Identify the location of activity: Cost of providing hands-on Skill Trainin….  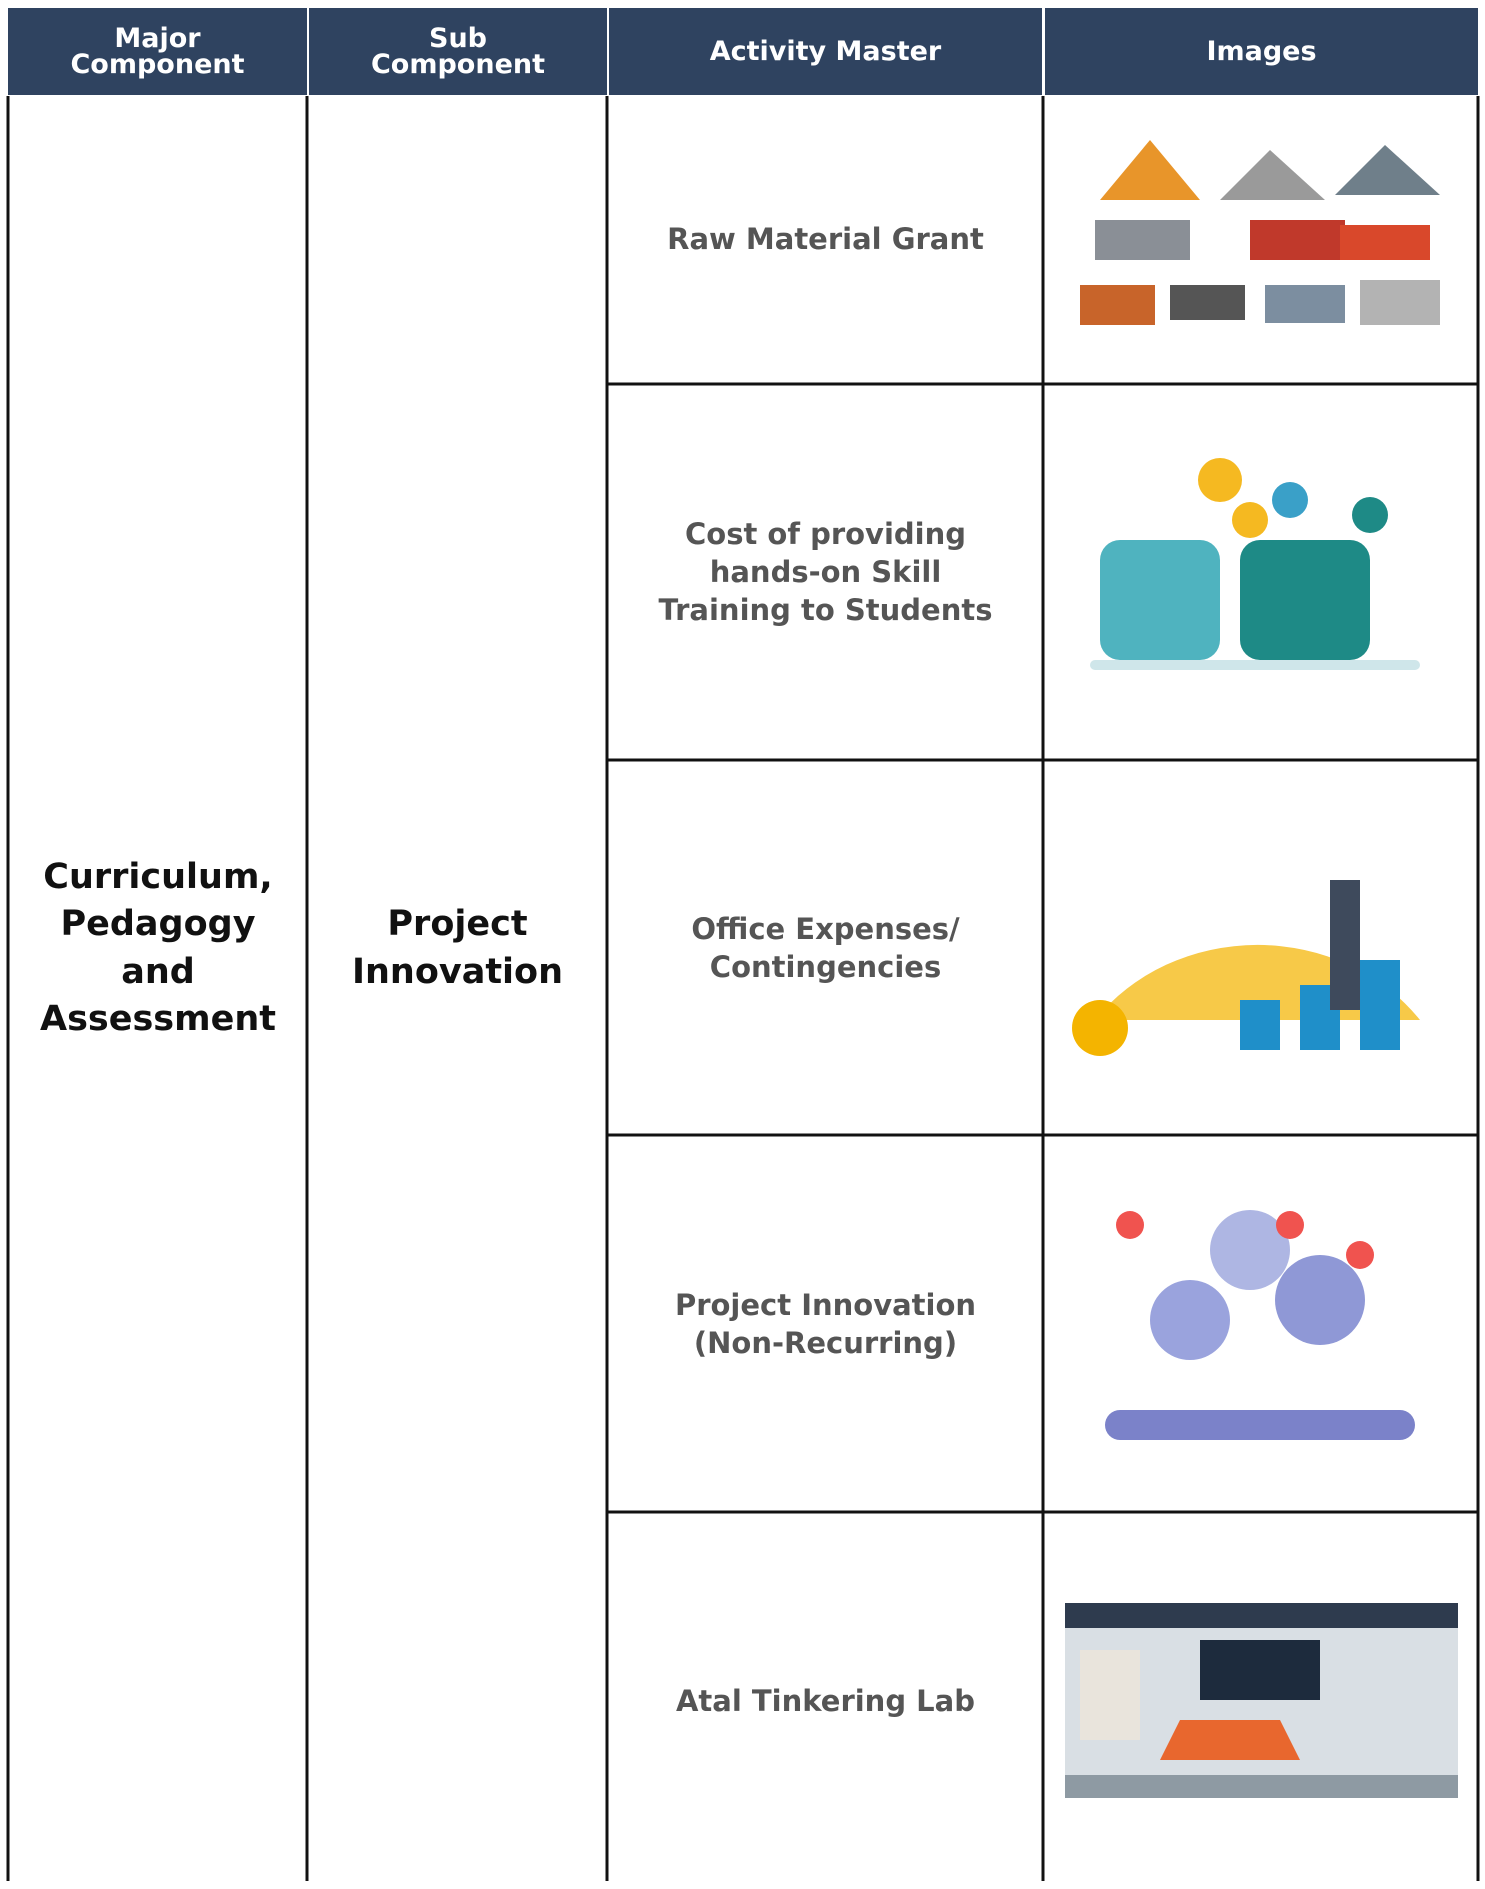
(825, 572).